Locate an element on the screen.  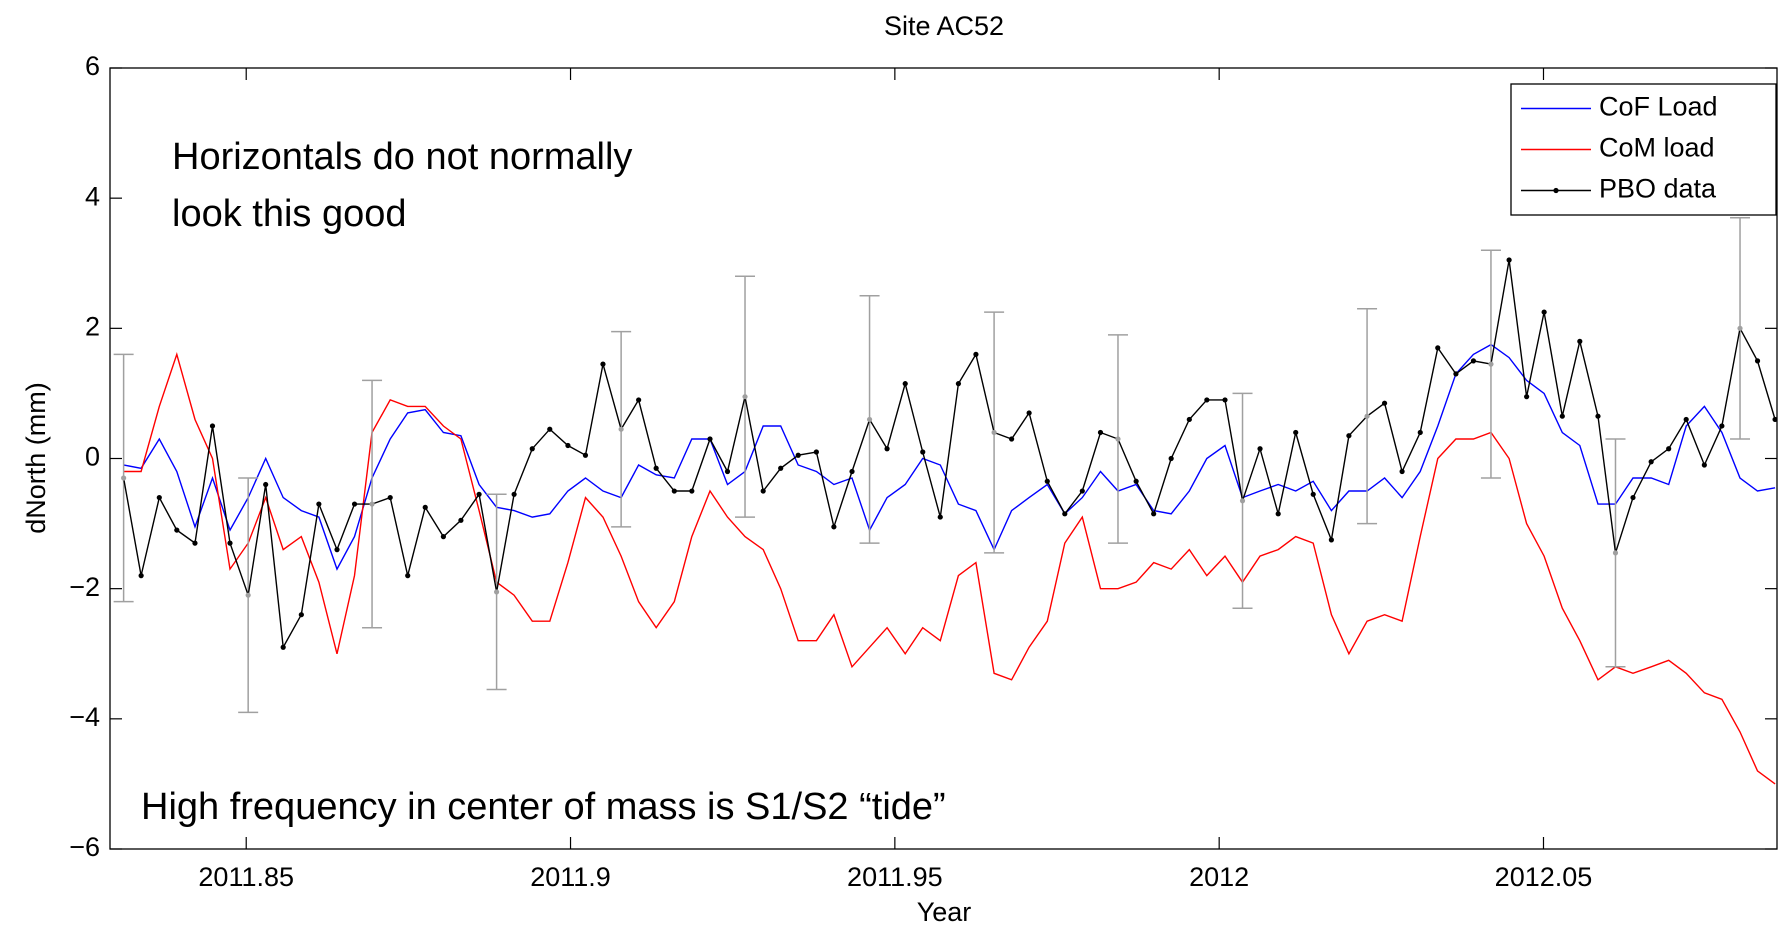
x-tick-label: 2011.95 is located at coordinates (895, 877).